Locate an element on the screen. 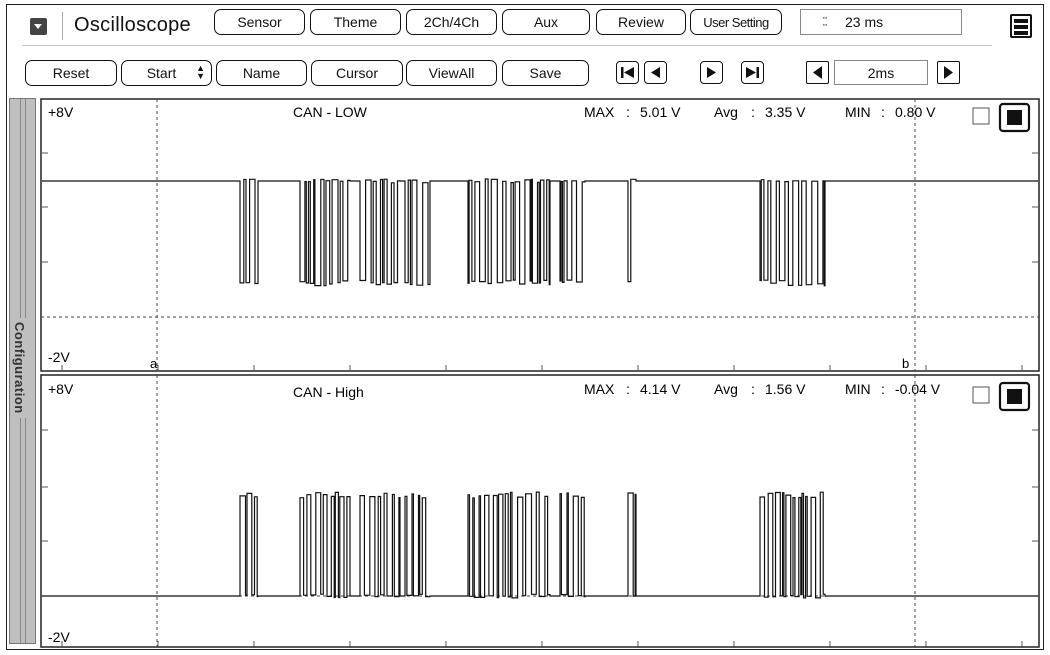 Image resolution: width=1050 pixels, height=655 pixels. header-divider is located at coordinates (507, 45).